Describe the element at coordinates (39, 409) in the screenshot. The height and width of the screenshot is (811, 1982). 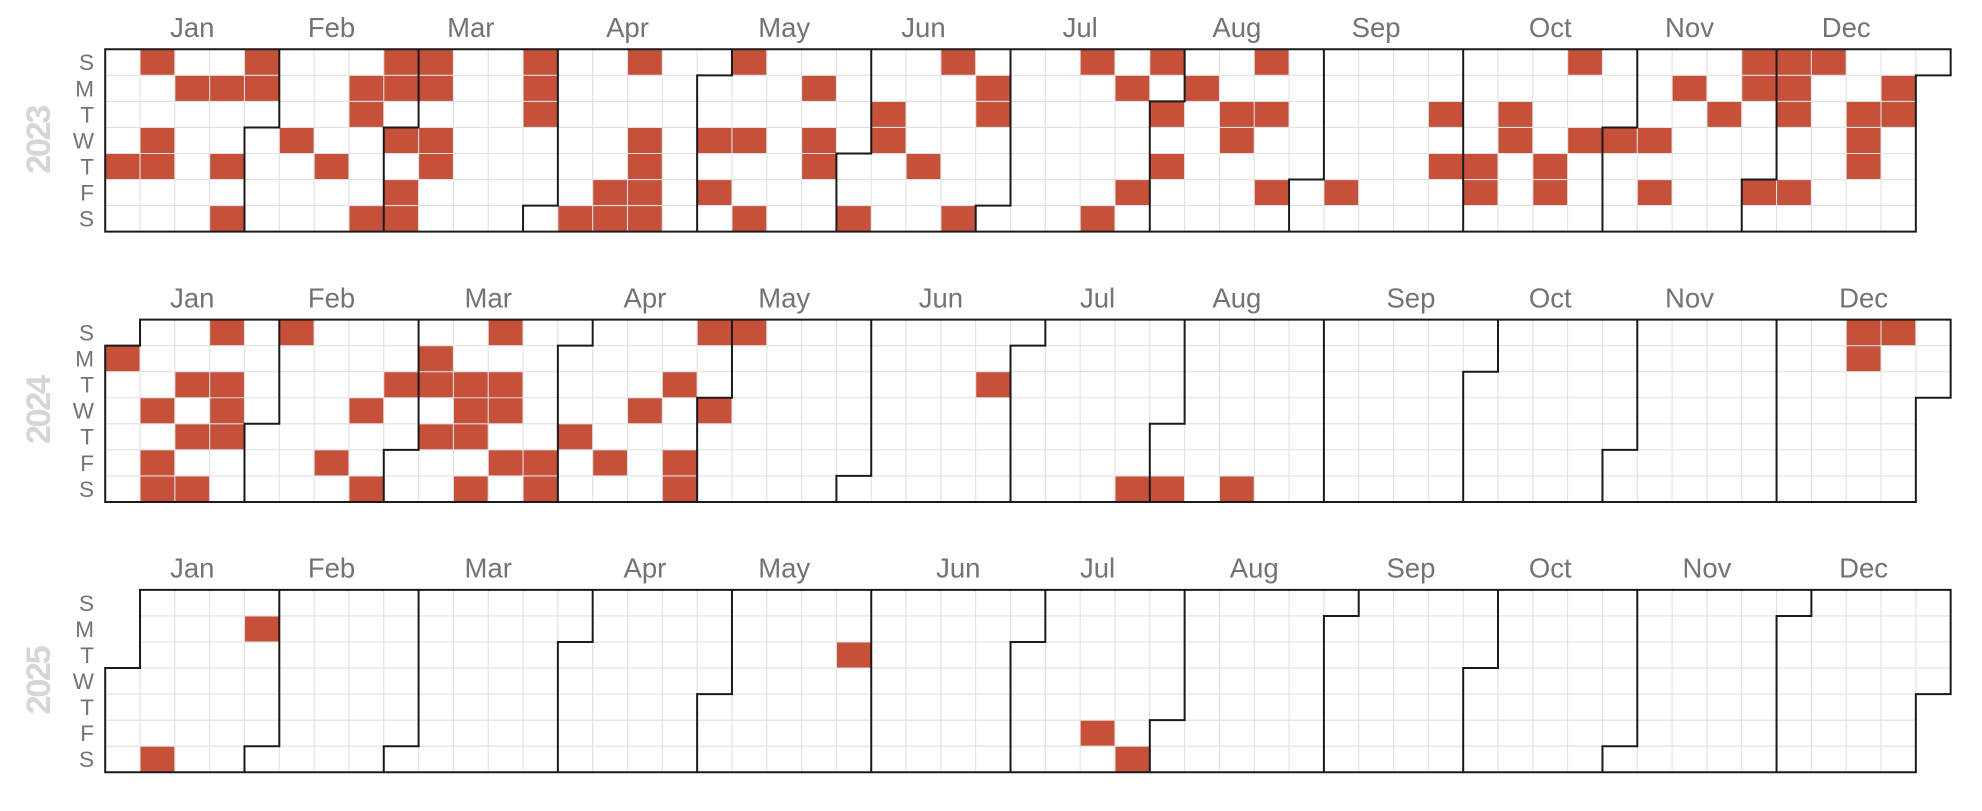
I see `svg-text: 2024` at that location.